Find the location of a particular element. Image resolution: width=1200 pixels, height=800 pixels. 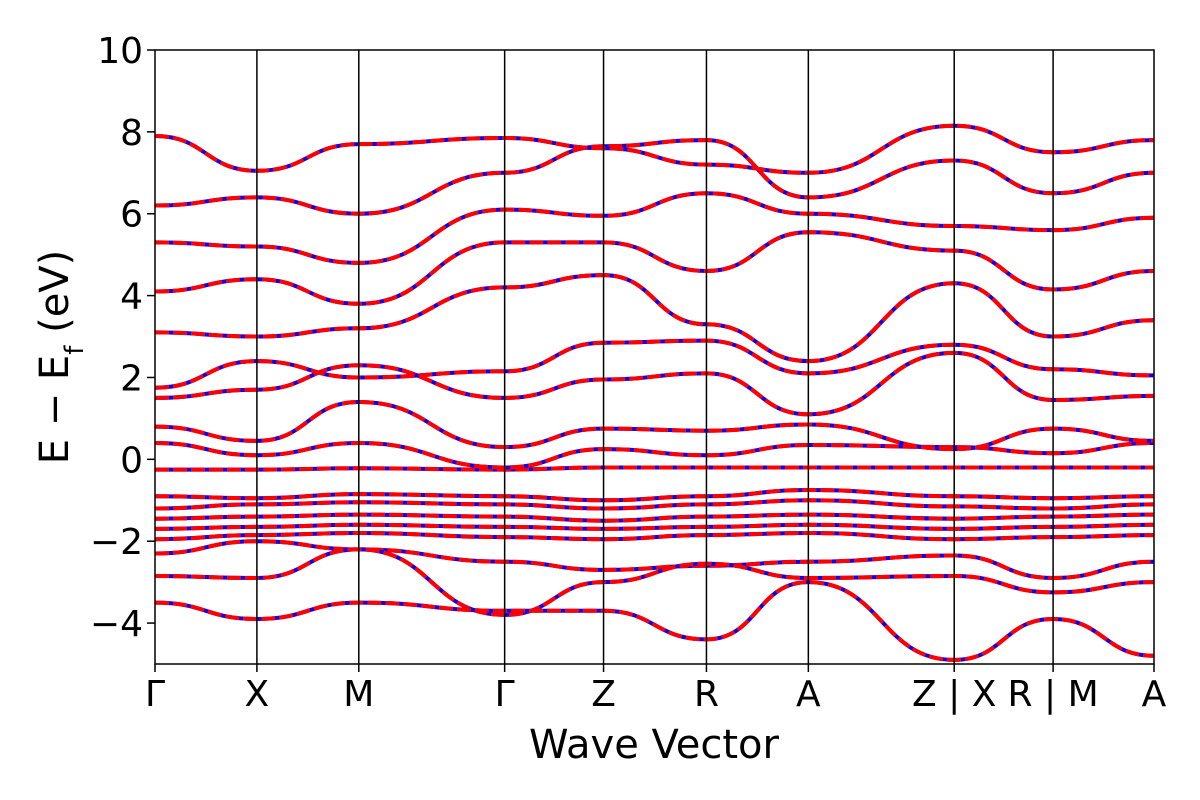

y-tick-label: 10 is located at coordinates (120, 51).